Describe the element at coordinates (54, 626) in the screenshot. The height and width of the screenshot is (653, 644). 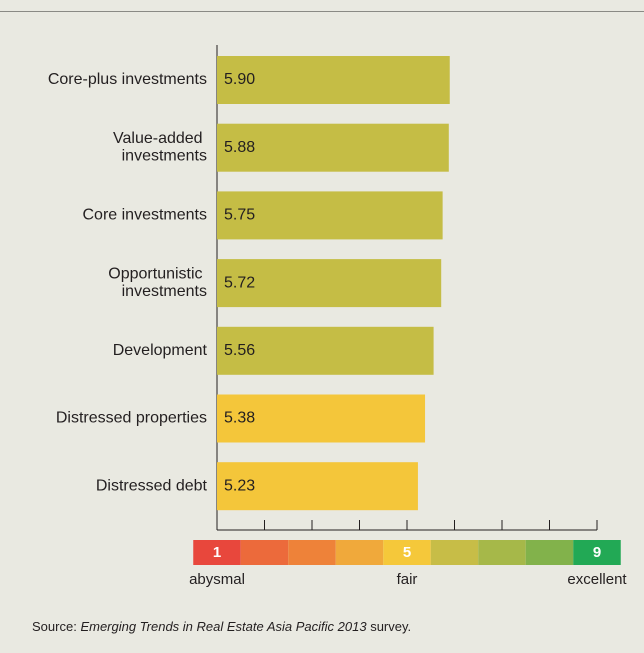
I see `source-prefix: Source:` at that location.